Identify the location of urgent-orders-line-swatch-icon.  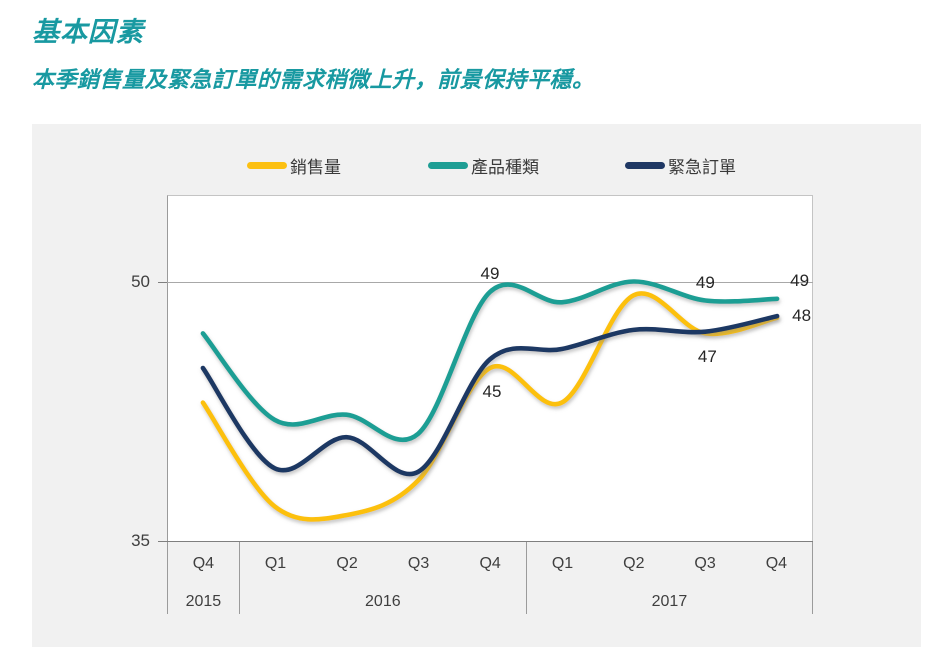
(645, 165).